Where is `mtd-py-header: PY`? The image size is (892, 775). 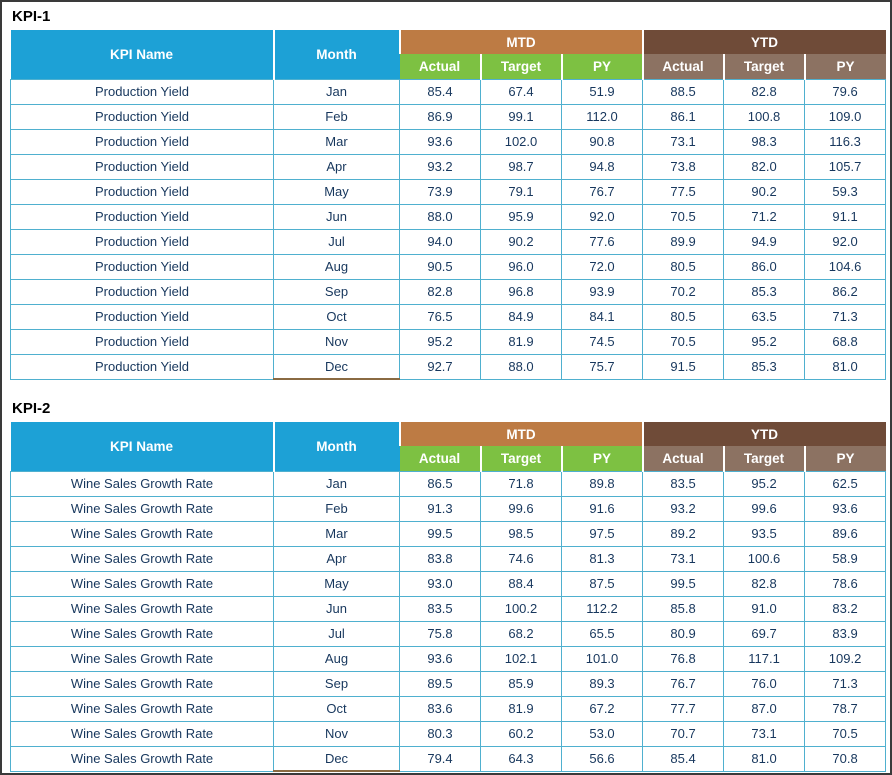 mtd-py-header: PY is located at coordinates (601, 66).